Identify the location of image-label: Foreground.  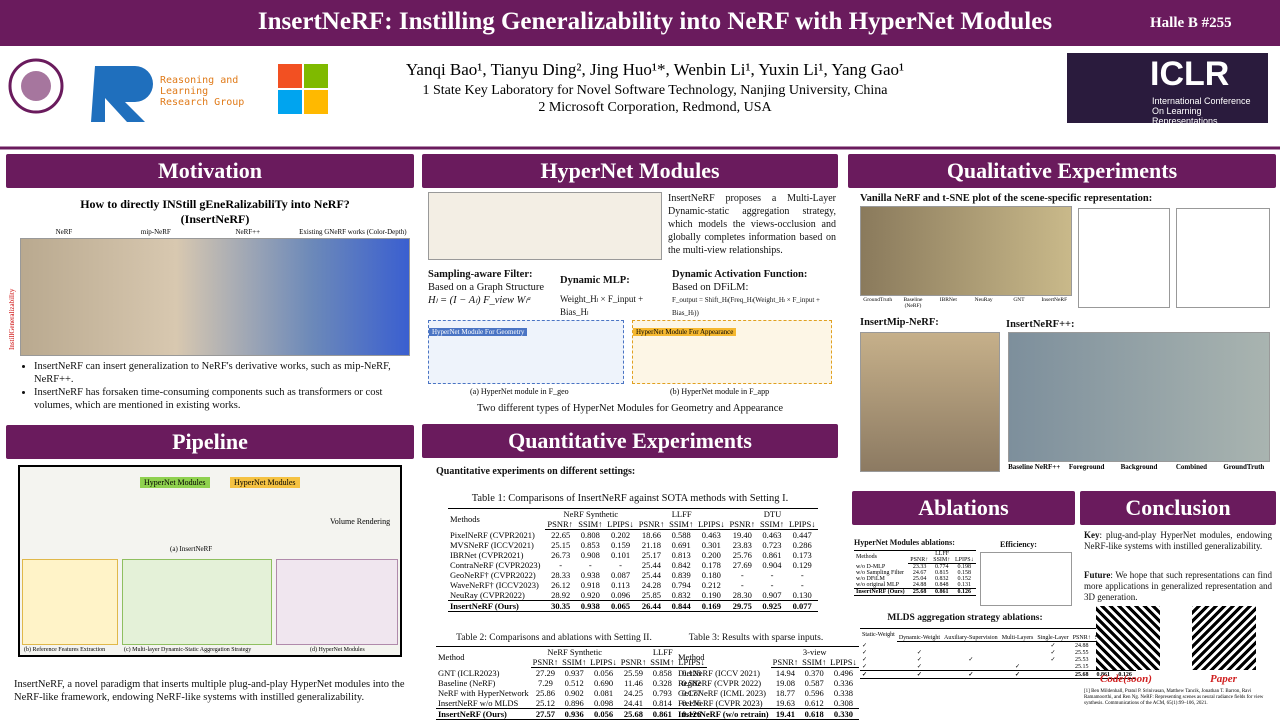
(1086, 467).